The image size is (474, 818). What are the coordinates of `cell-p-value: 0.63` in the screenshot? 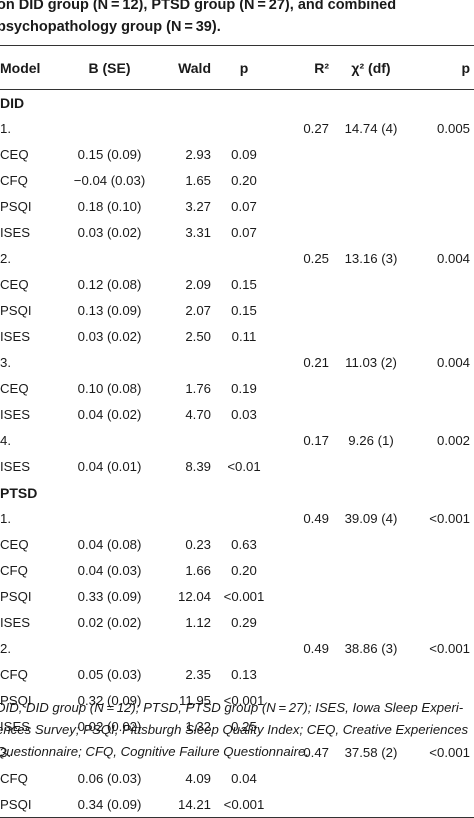 It's located at (244, 544).